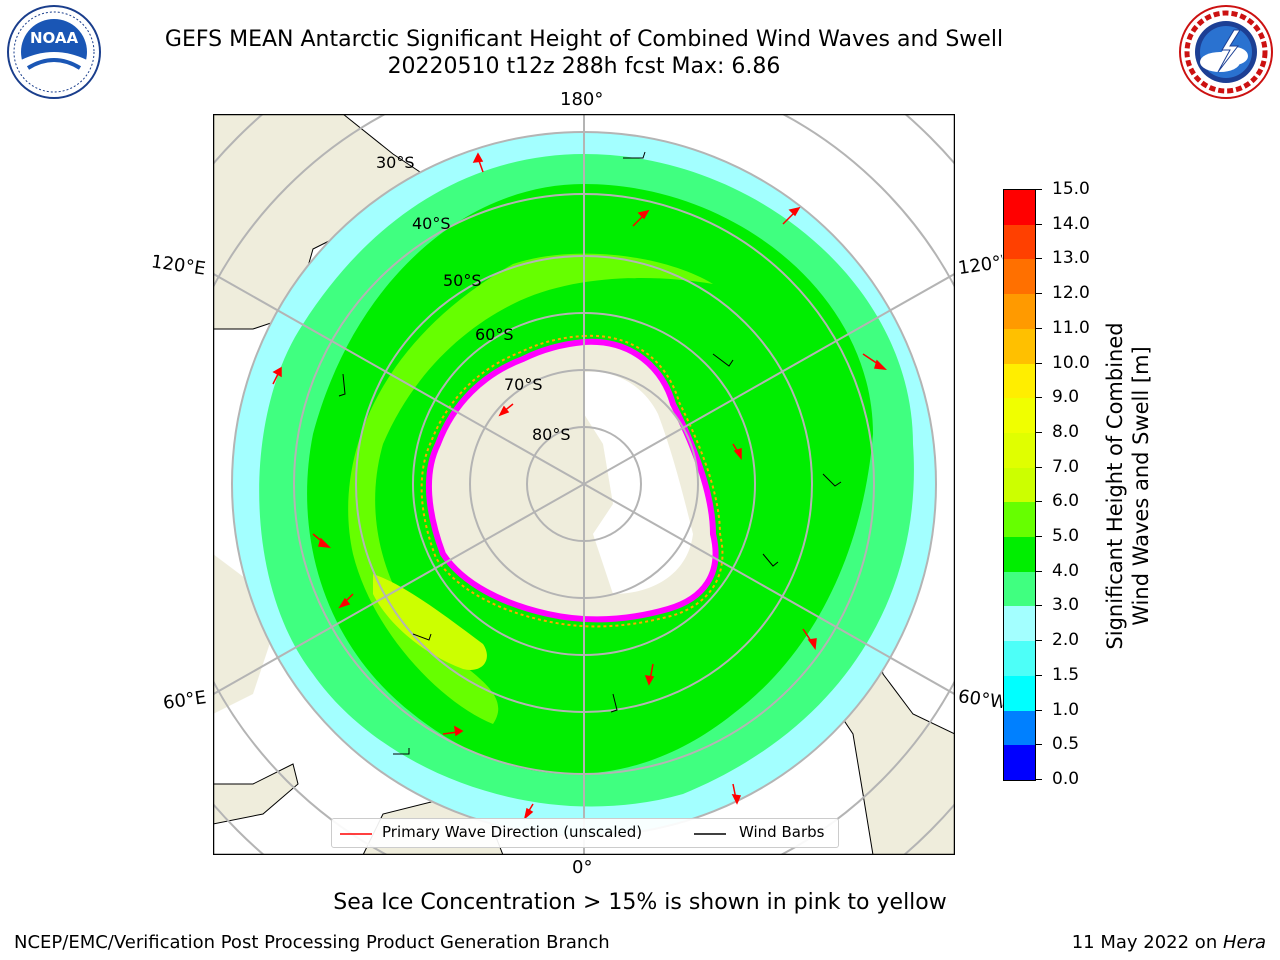 The image size is (1280, 960). What do you see at coordinates (1071, 362) in the screenshot?
I see `colorbar-tick-label: 10.0` at bounding box center [1071, 362].